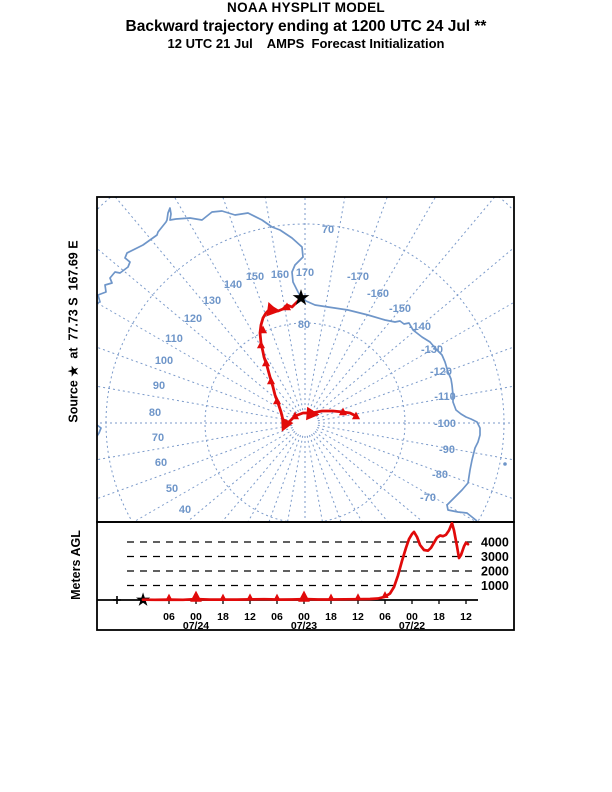  I want to click on longitude-label: -70, so click(428, 498).